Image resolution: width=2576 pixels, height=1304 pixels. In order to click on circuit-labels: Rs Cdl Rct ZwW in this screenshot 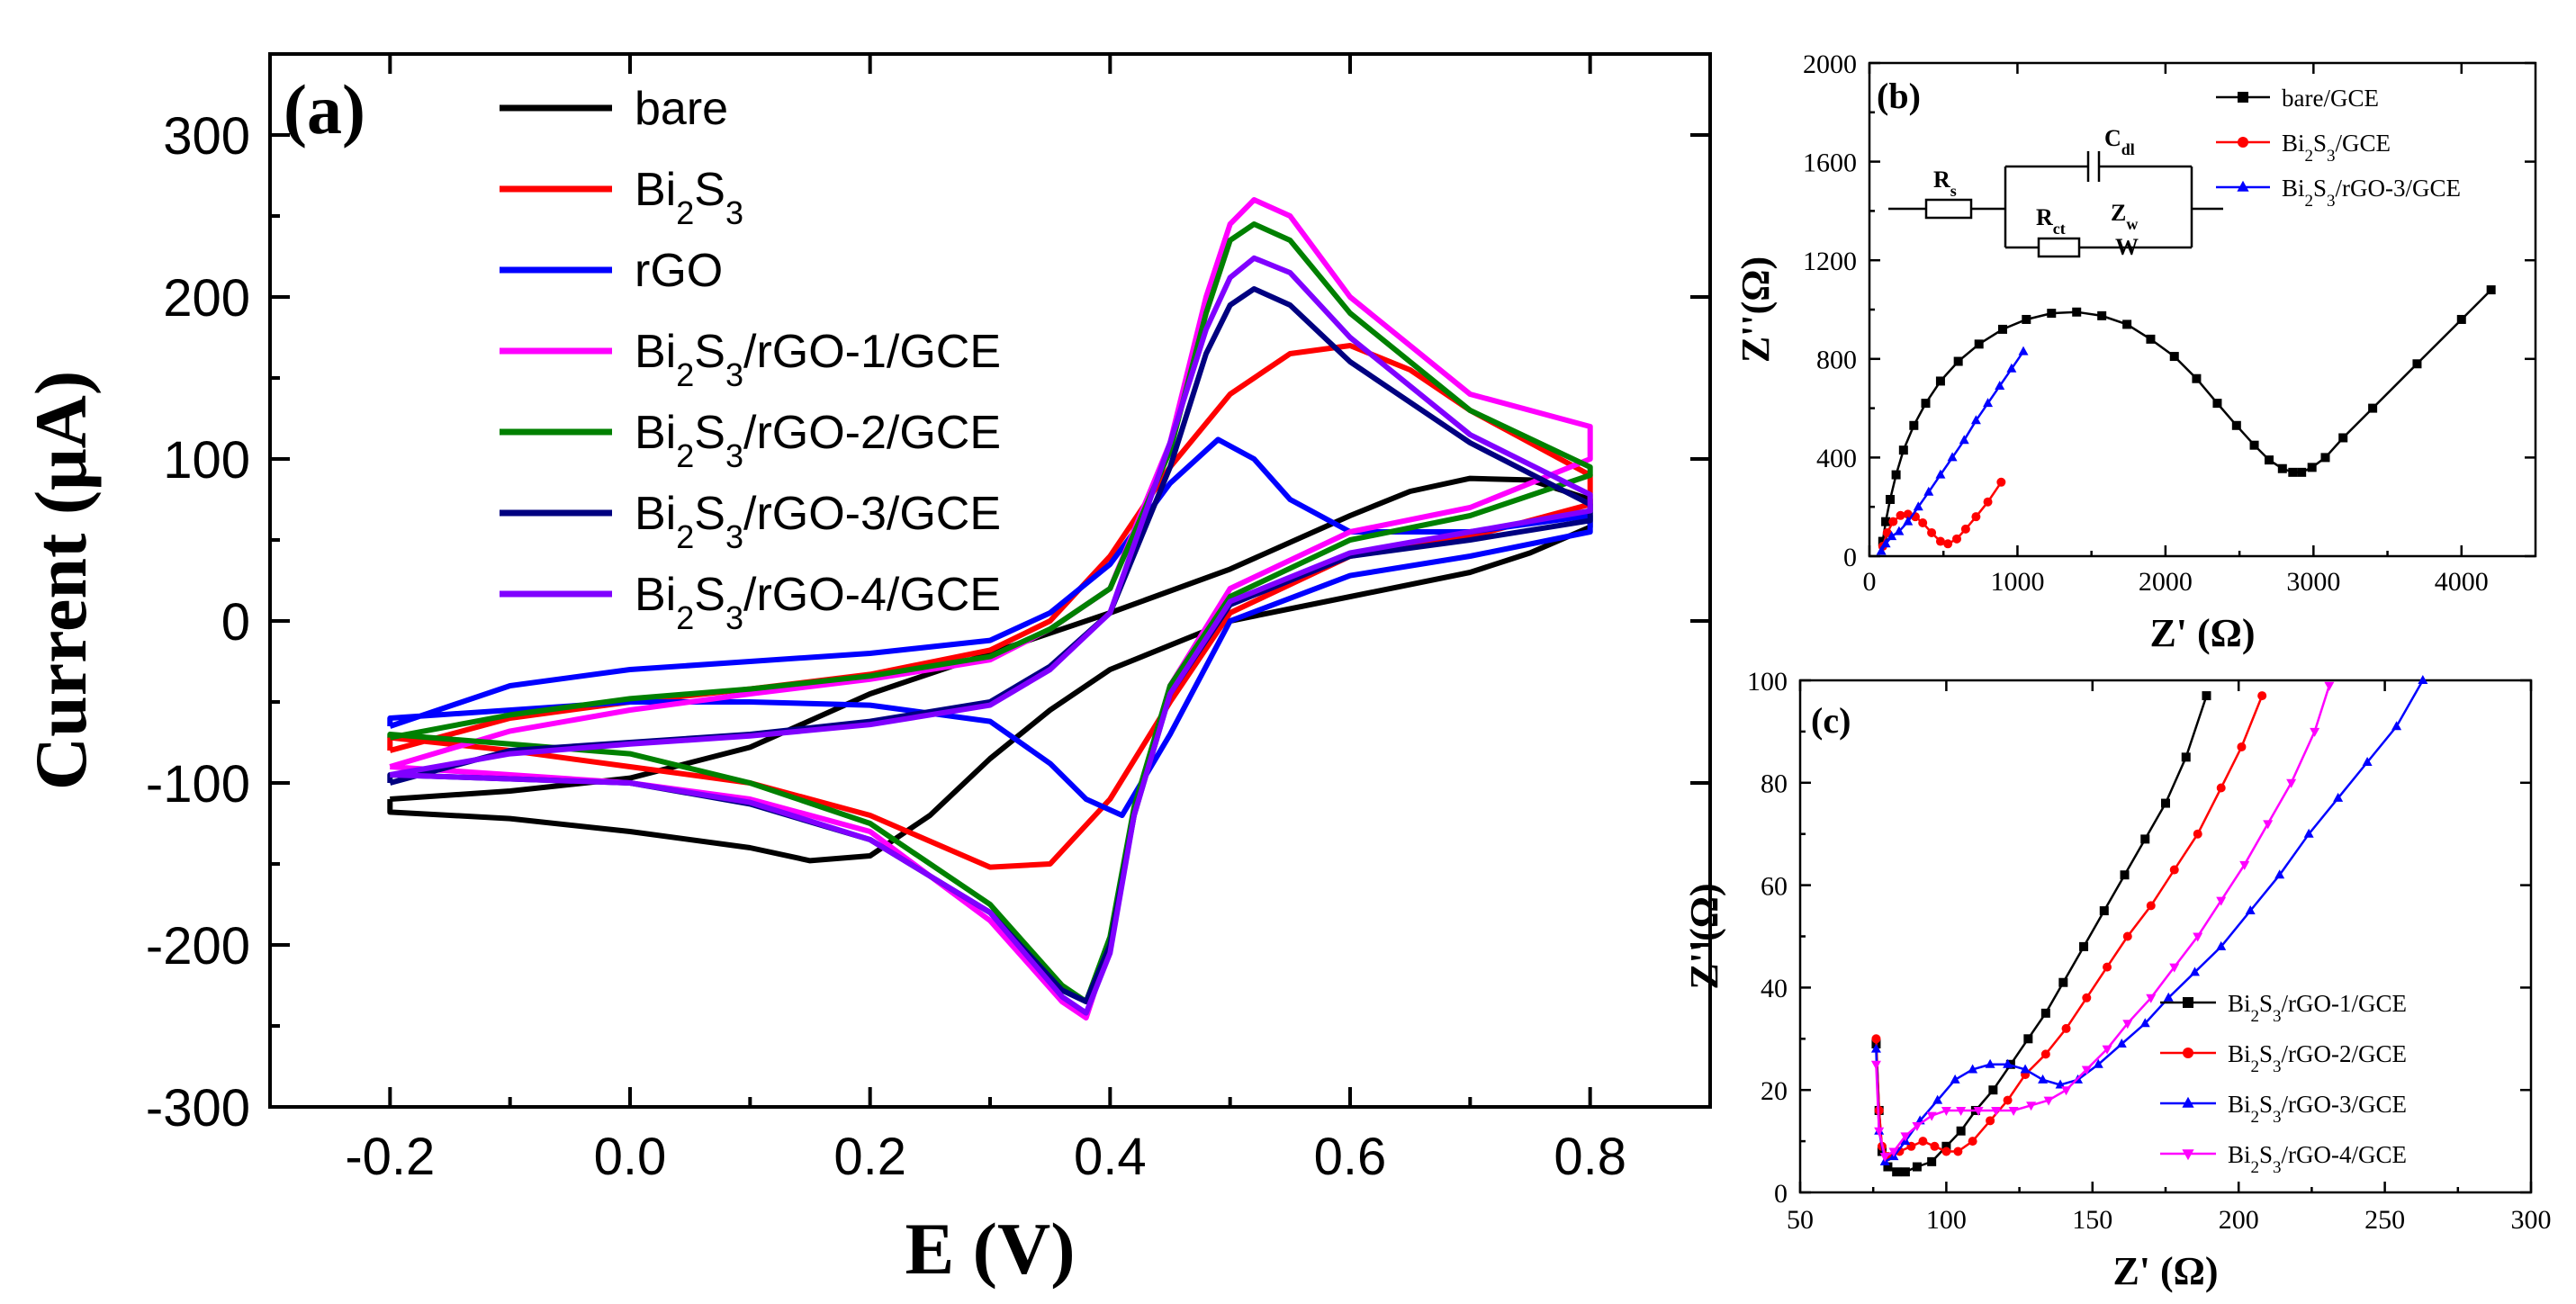, I will do `click(2036, 192)`.